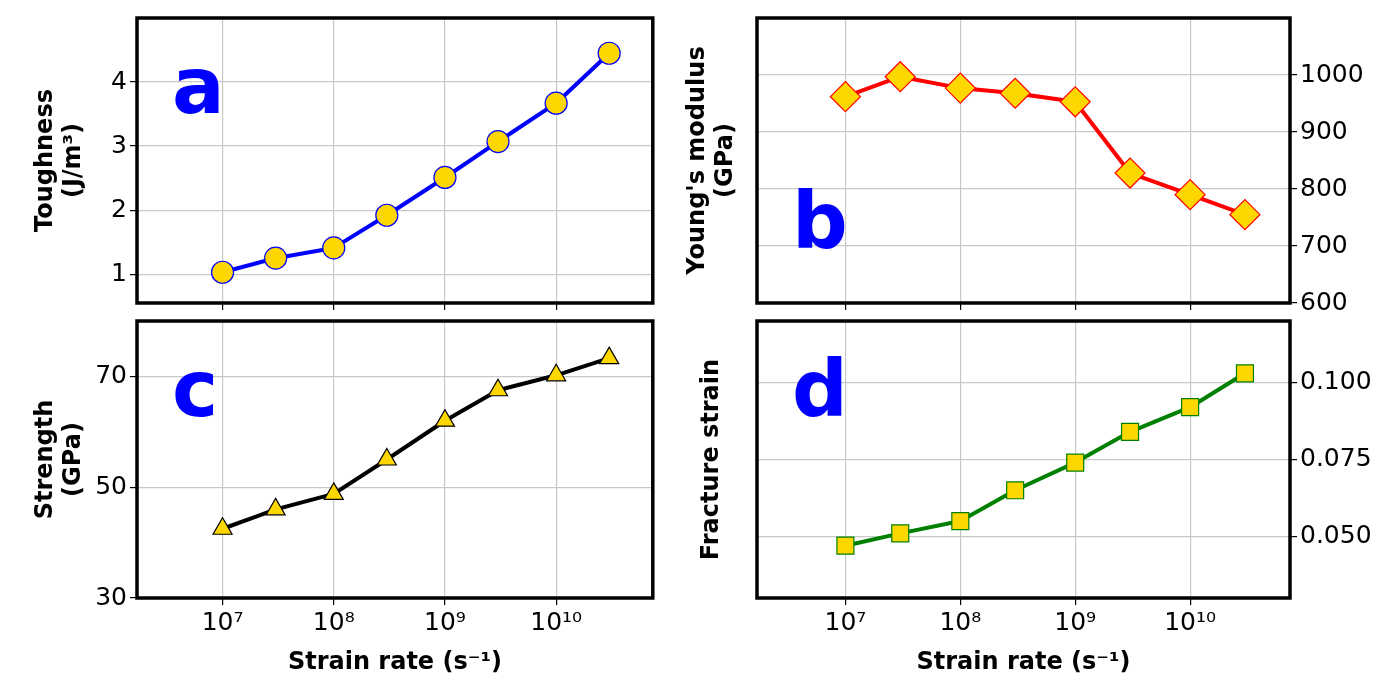 The image size is (1385, 681). What do you see at coordinates (198, 86) in the screenshot?
I see `annotation: a` at bounding box center [198, 86].